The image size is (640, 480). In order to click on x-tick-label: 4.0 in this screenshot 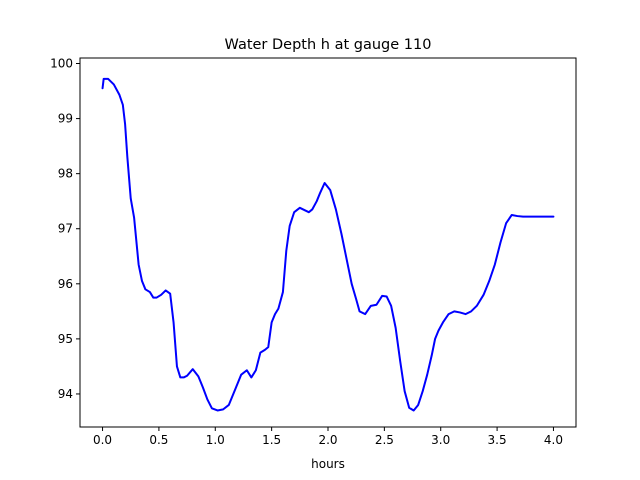, I will do `click(553, 440)`.